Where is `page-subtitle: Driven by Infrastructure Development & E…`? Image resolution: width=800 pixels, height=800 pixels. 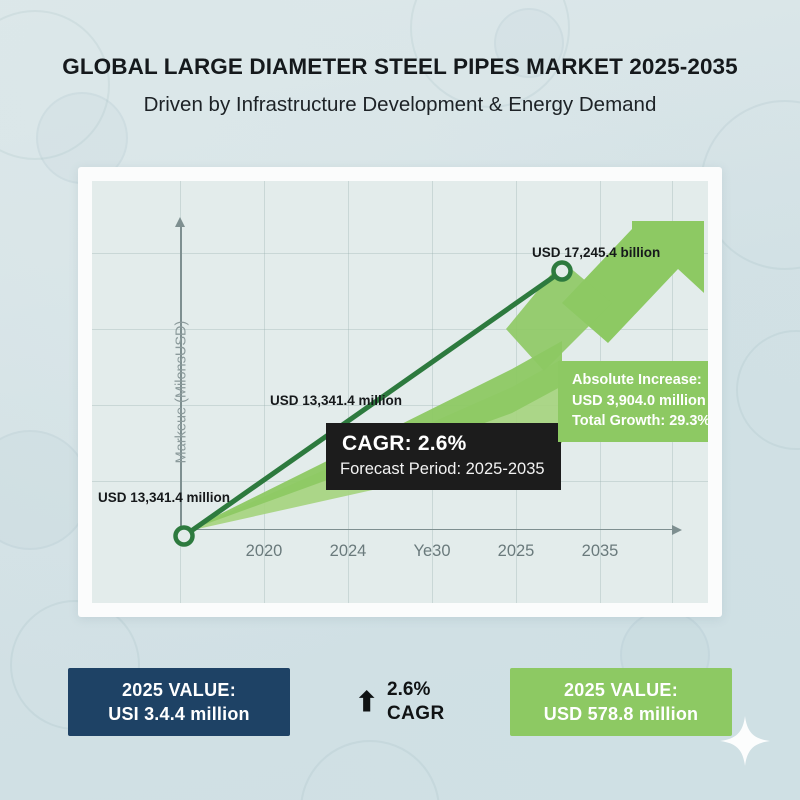
page-subtitle: Driven by Infrastructure Development & E… is located at coordinates (400, 104).